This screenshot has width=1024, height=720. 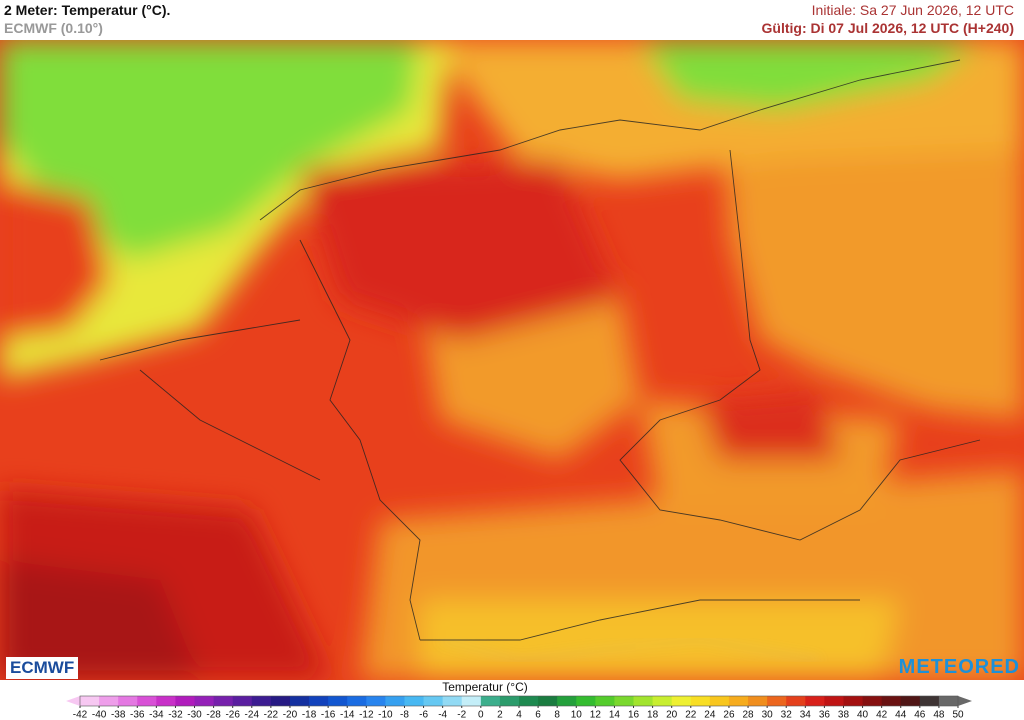 I want to click on tick-label: -38, so click(x=118, y=715).